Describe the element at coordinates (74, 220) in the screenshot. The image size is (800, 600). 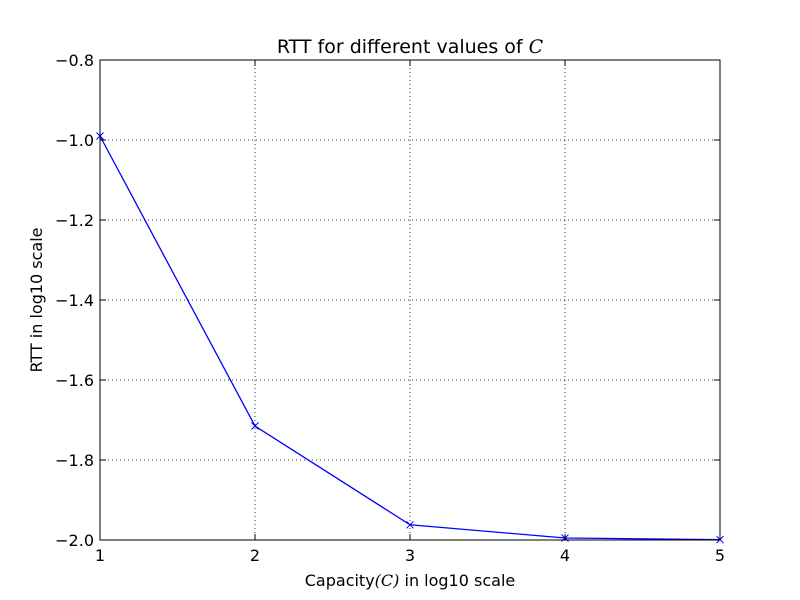
I see `y-tick-label: −1.2` at that location.